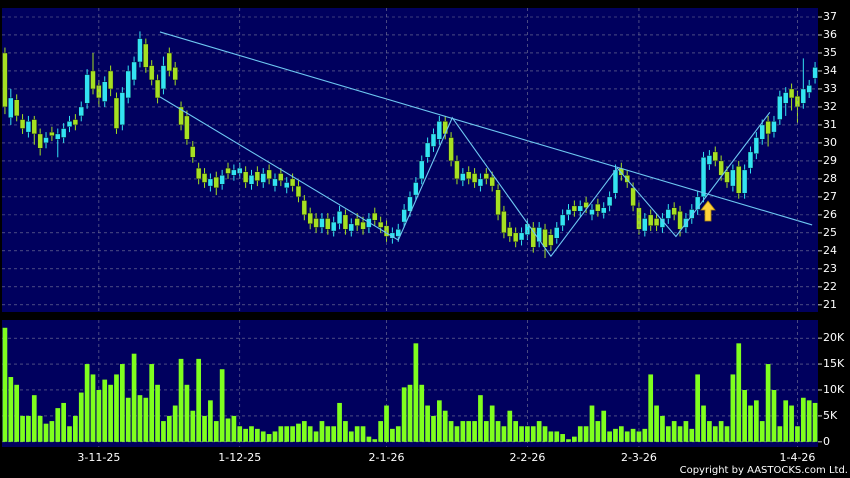 The width and height of the screenshot is (850, 478). What do you see at coordinates (830, 250) in the screenshot?
I see `y-tick-label: 24` at bounding box center [830, 250].